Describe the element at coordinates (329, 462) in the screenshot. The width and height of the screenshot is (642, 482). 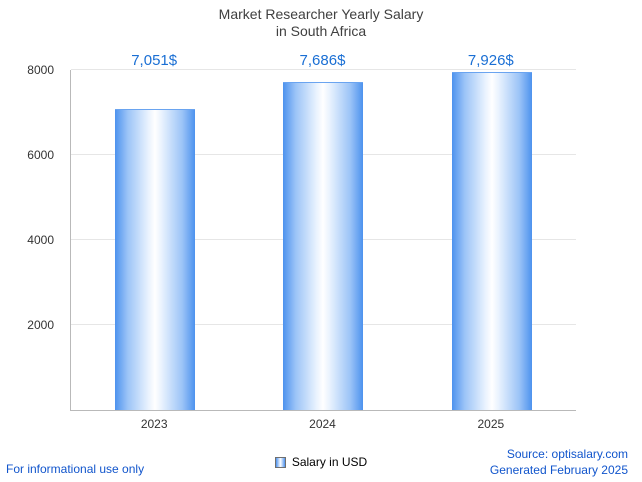
I see `legend-label: Salary in USD` at that location.